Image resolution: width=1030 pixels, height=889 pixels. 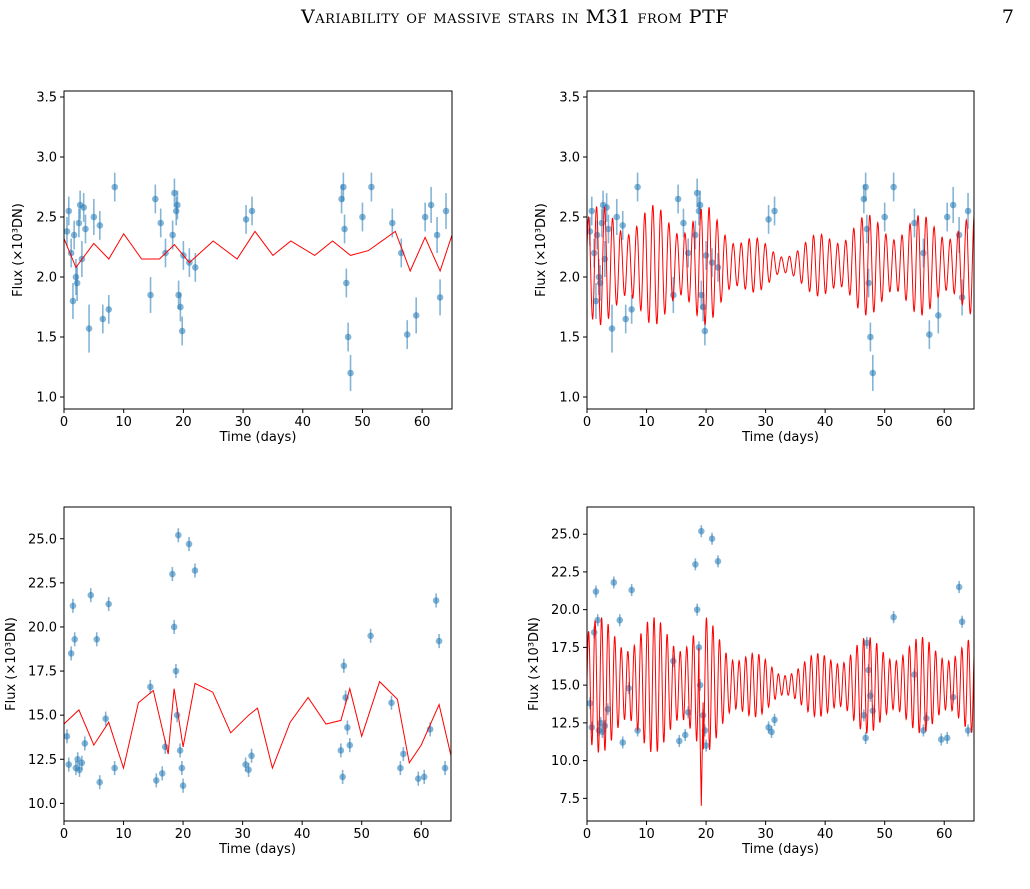 I want to click on x-tick-label: 40, so click(x=302, y=834).